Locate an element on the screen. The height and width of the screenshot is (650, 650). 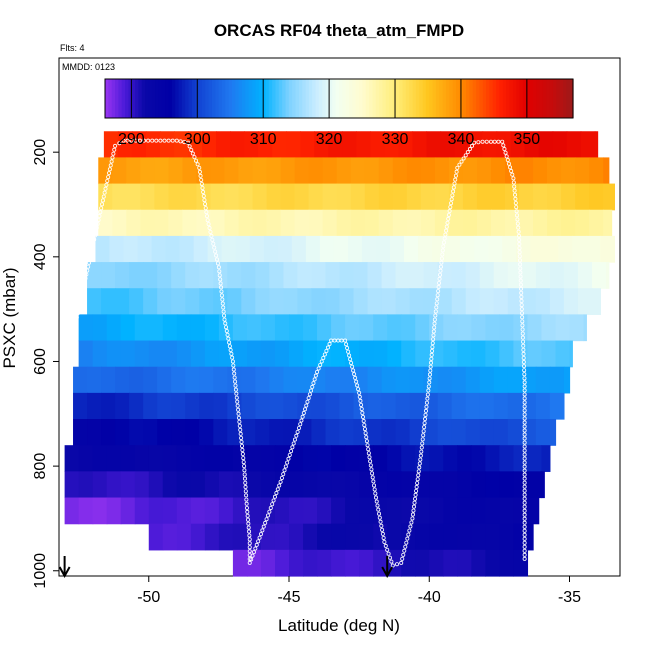
flight-arrow is located at coordinates (64, 567).